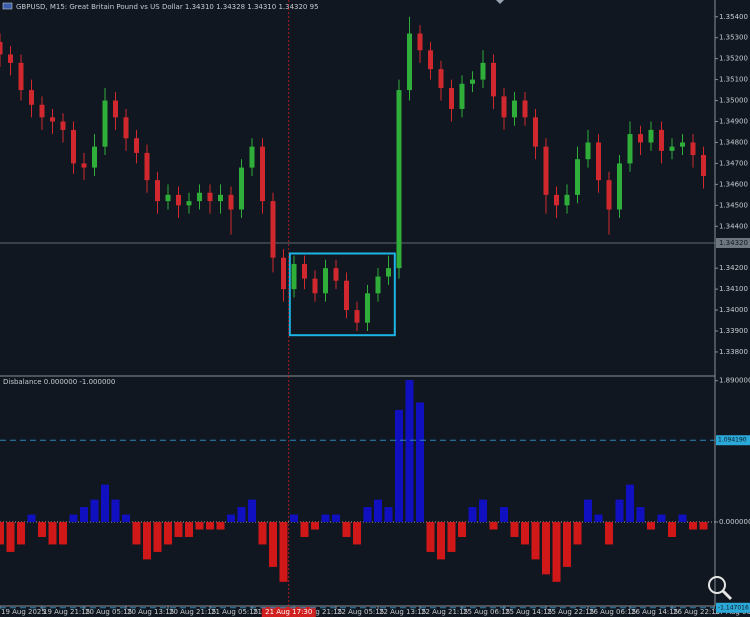  Describe the element at coordinates (318, 612) in the screenshot. I see `x-tick-label: 21 Aug 21:15` at that location.